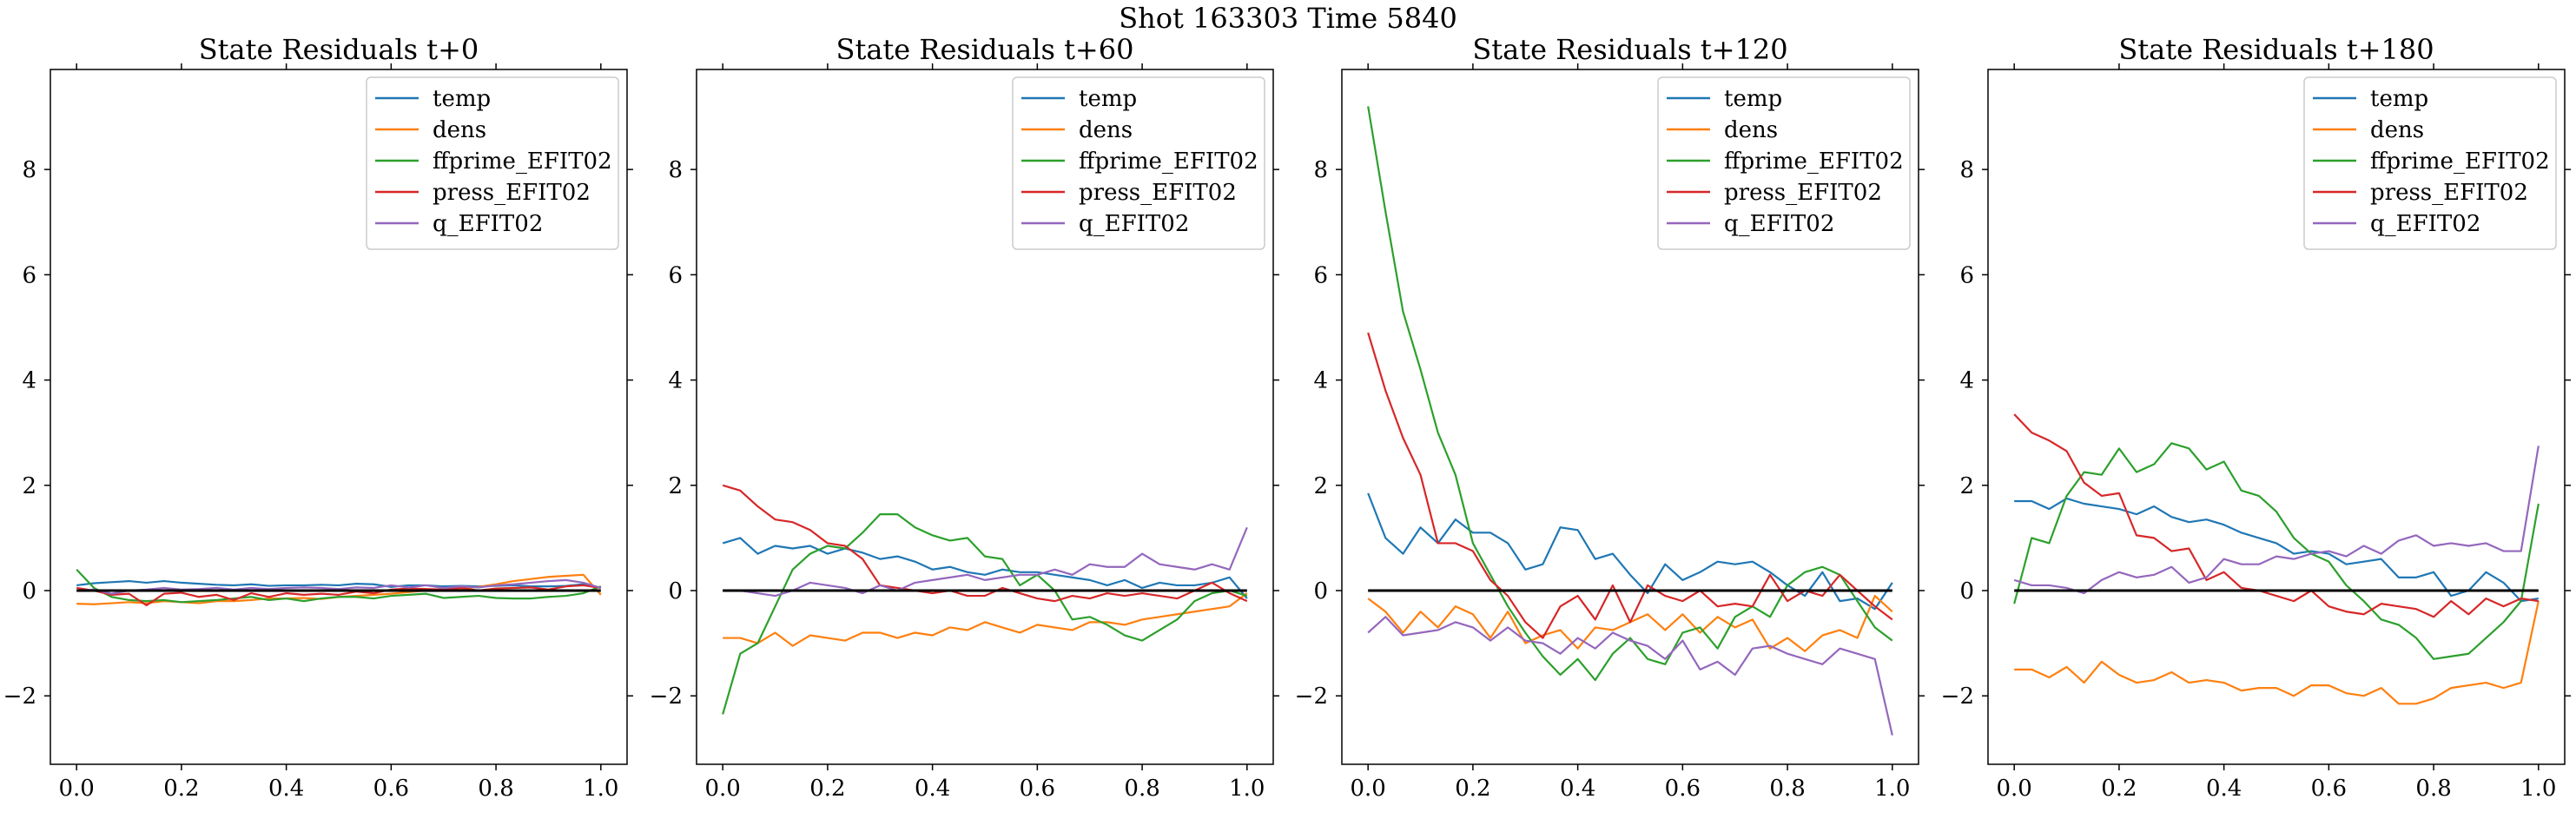 This screenshot has width=2576, height=819. Describe the element at coordinates (2276, 49) in the screenshot. I see `chart-title: State Residuals t+180` at that location.